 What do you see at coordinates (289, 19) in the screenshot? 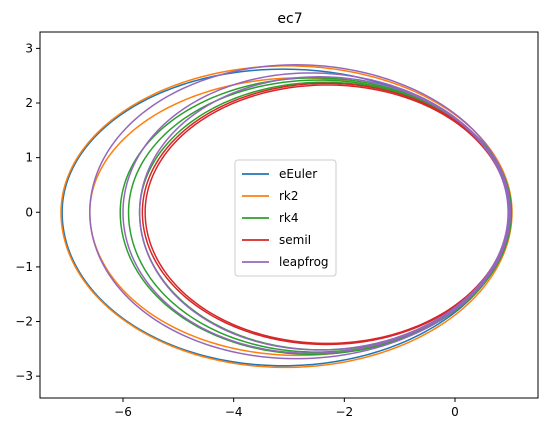
I see `chart-title: ec7` at bounding box center [289, 19].